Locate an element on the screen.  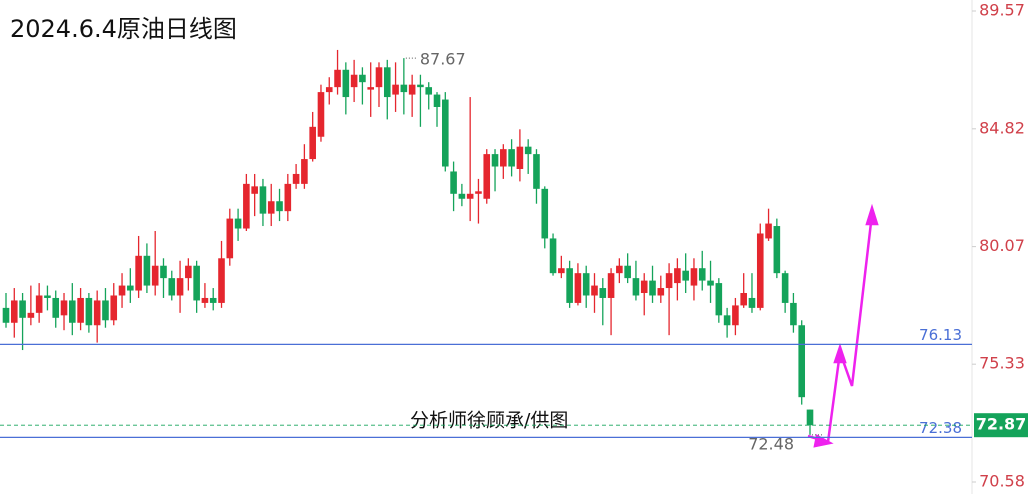
y-tick-label: 89.57 is located at coordinates (1002, 10).